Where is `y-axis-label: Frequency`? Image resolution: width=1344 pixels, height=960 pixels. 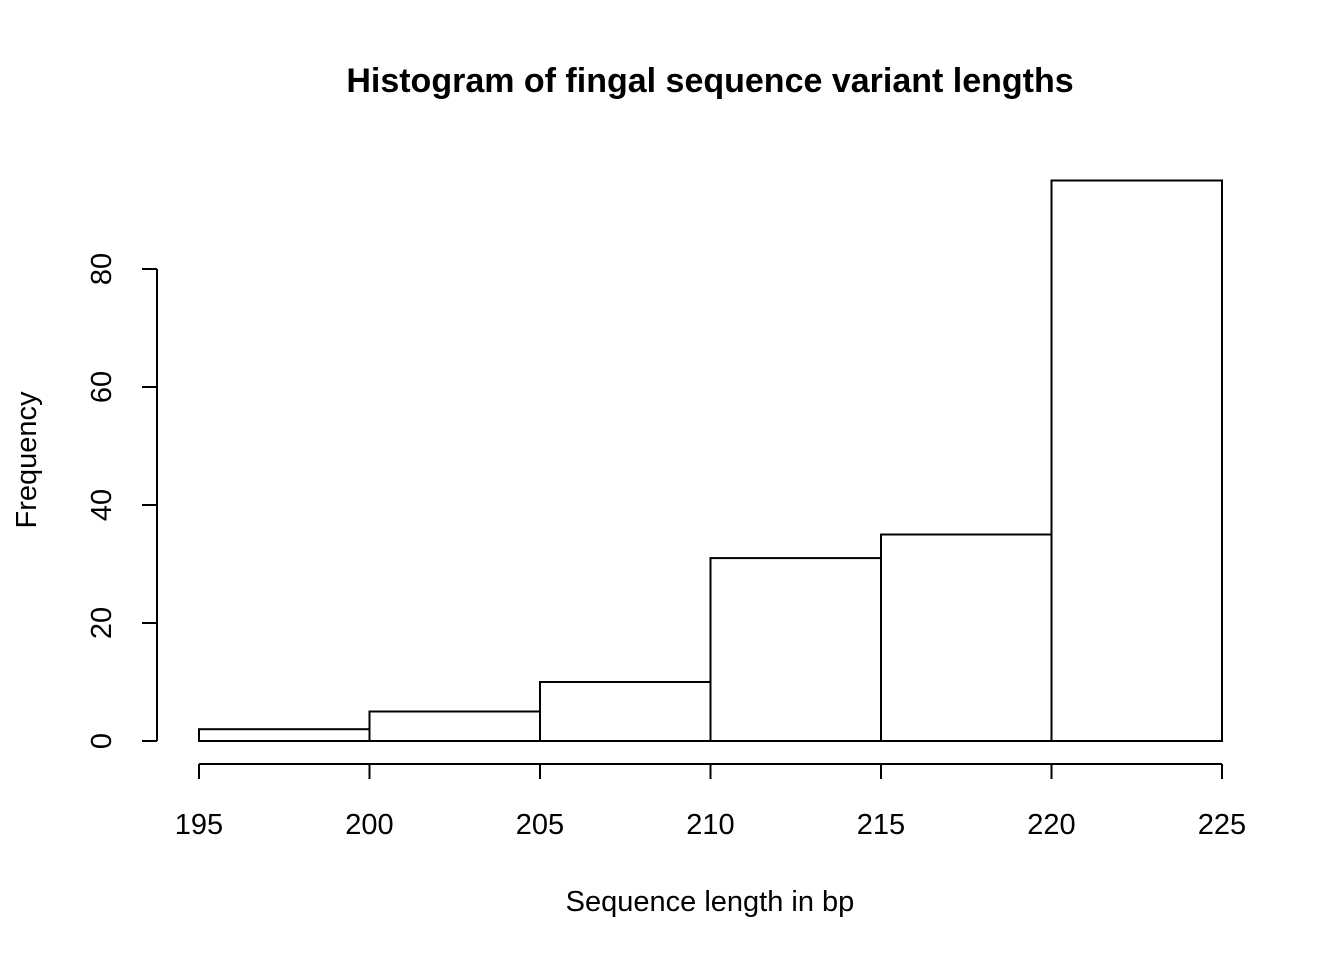 y-axis-label: Frequency is located at coordinates (27, 460).